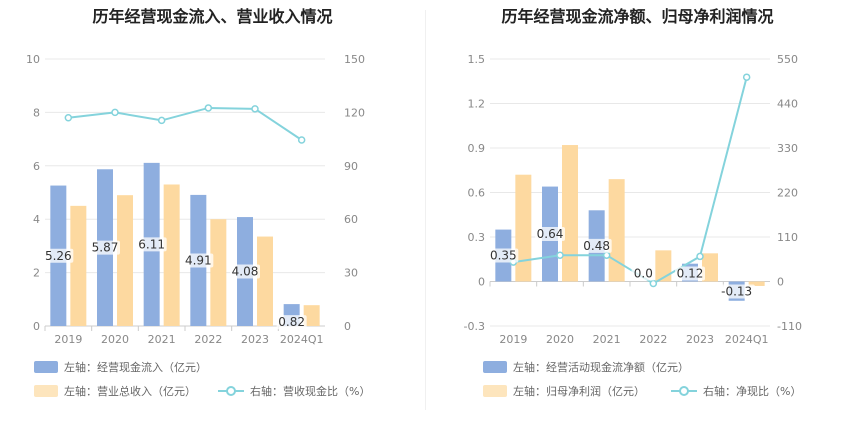 The height and width of the screenshot is (437, 850). Describe the element at coordinates (36, 112) in the screenshot. I see `left-yleft-tick: 8` at that location.